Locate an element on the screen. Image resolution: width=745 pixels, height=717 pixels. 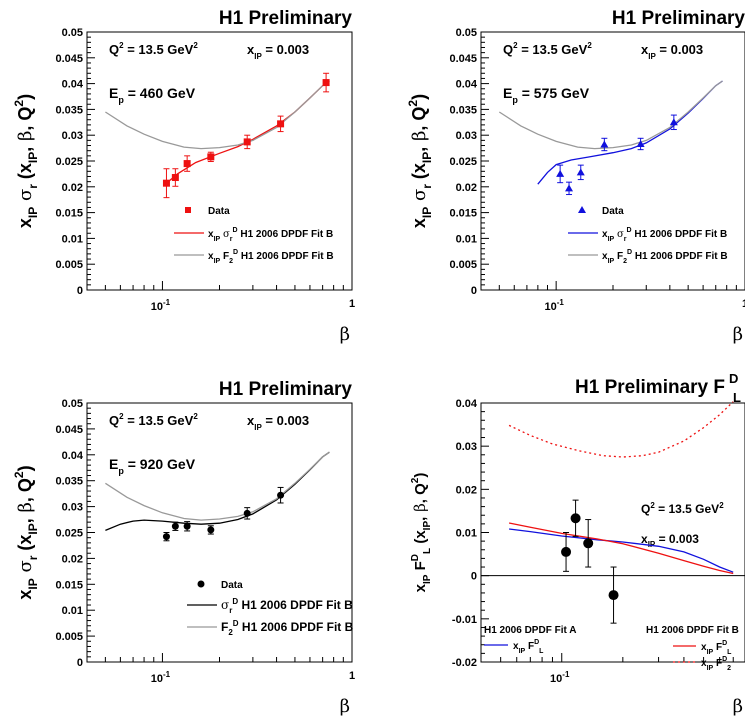
legend-label: σrD H1 2006 DPDF Fit B is located at coordinates (287, 606).